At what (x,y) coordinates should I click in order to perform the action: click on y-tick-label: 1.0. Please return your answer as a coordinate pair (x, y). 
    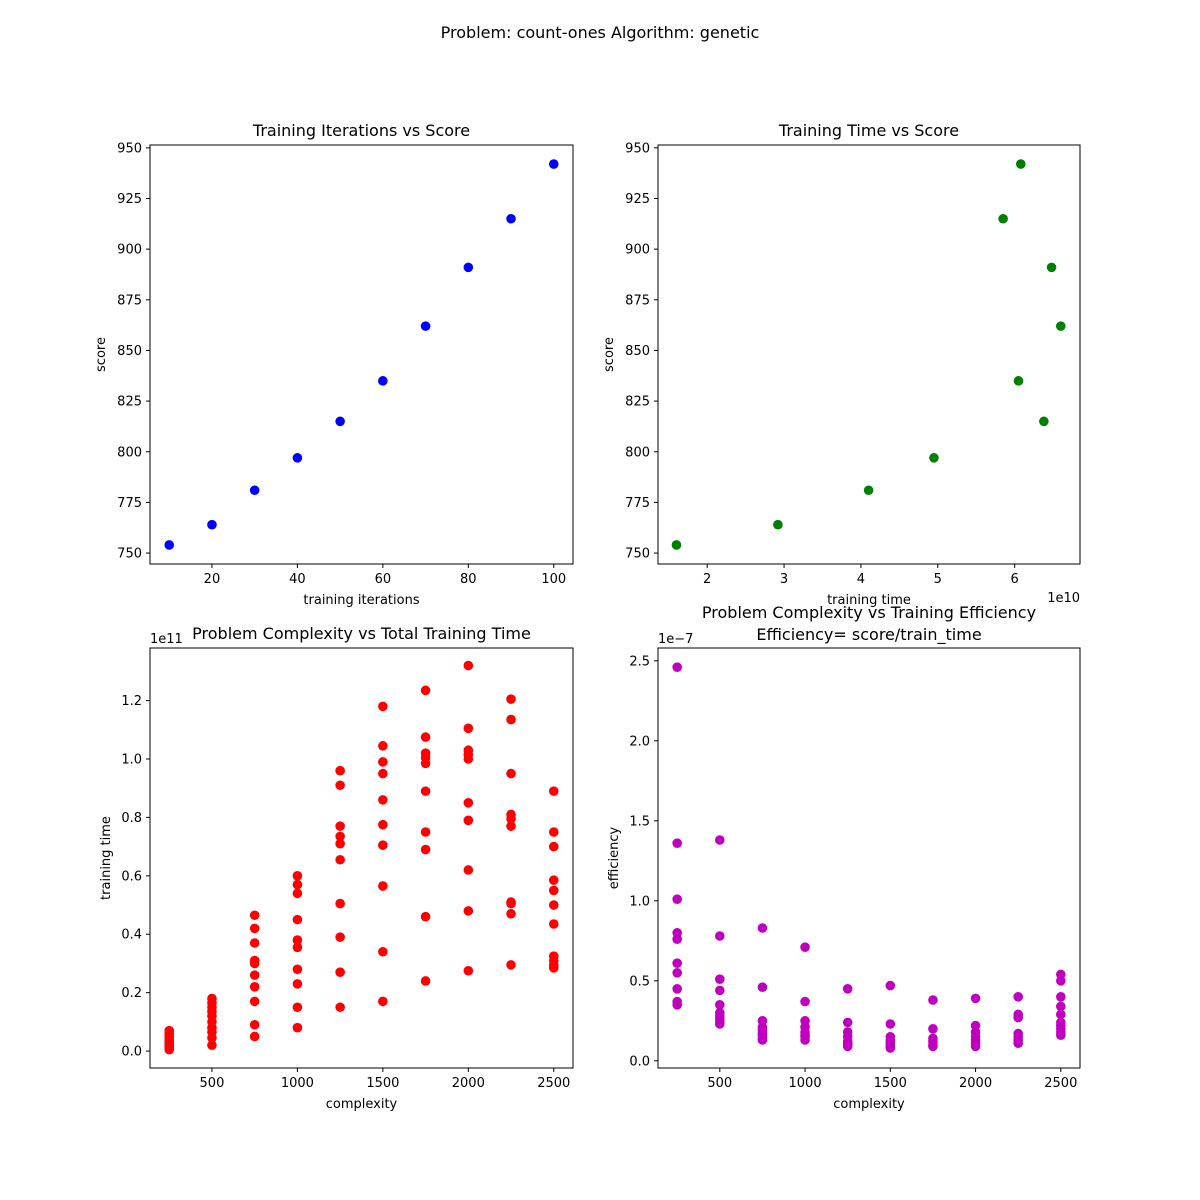
    Looking at the image, I should click on (639, 901).